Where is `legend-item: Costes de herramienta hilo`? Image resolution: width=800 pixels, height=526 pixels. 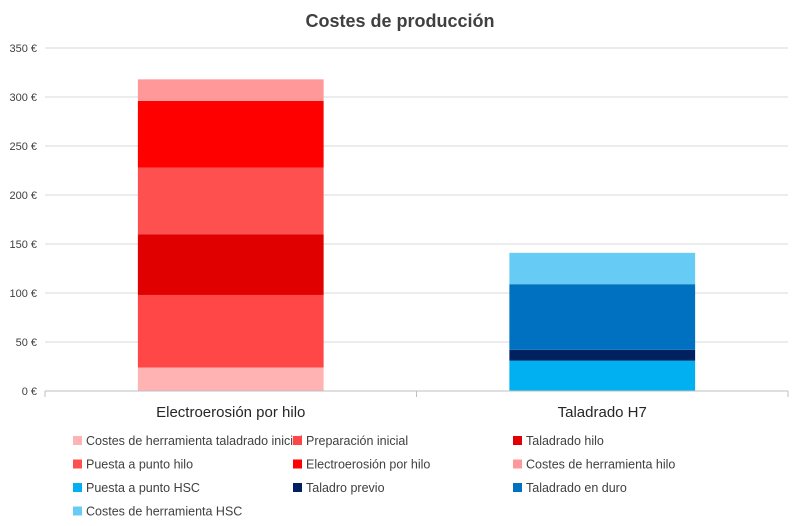 legend-item: Costes de herramienta hilo is located at coordinates (594, 465).